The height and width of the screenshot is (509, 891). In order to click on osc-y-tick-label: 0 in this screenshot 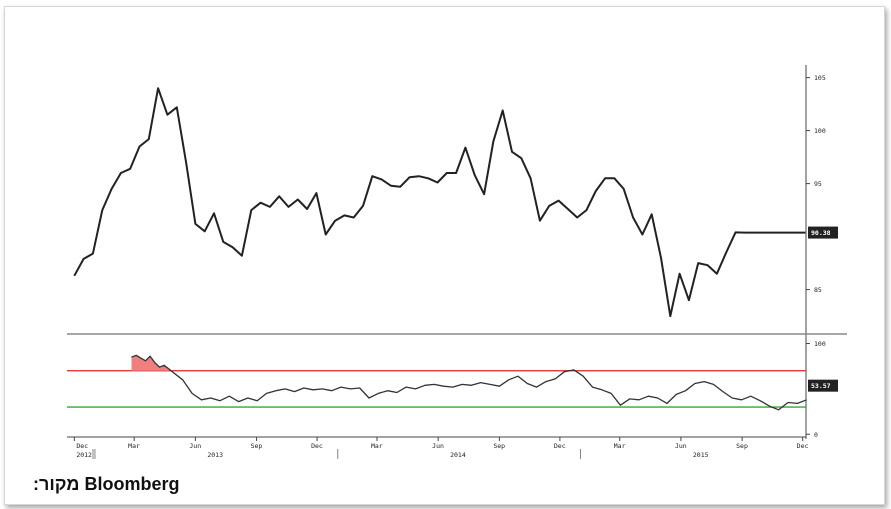, I will do `click(816, 435)`.